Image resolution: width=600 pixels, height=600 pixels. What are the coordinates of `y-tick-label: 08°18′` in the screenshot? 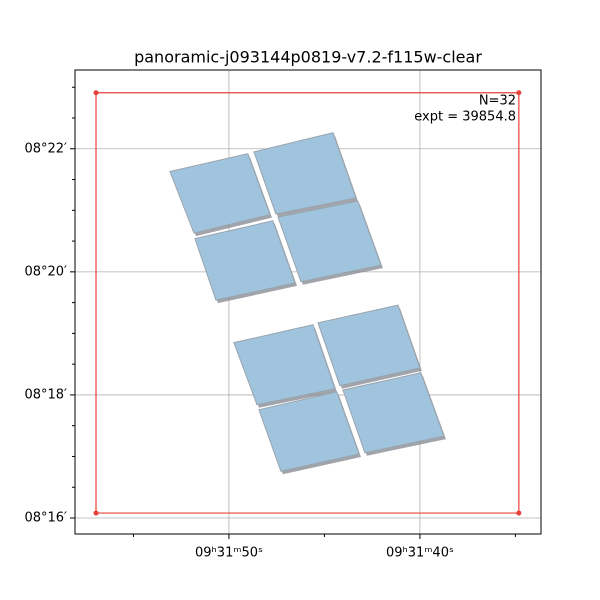 It's located at (45, 394).